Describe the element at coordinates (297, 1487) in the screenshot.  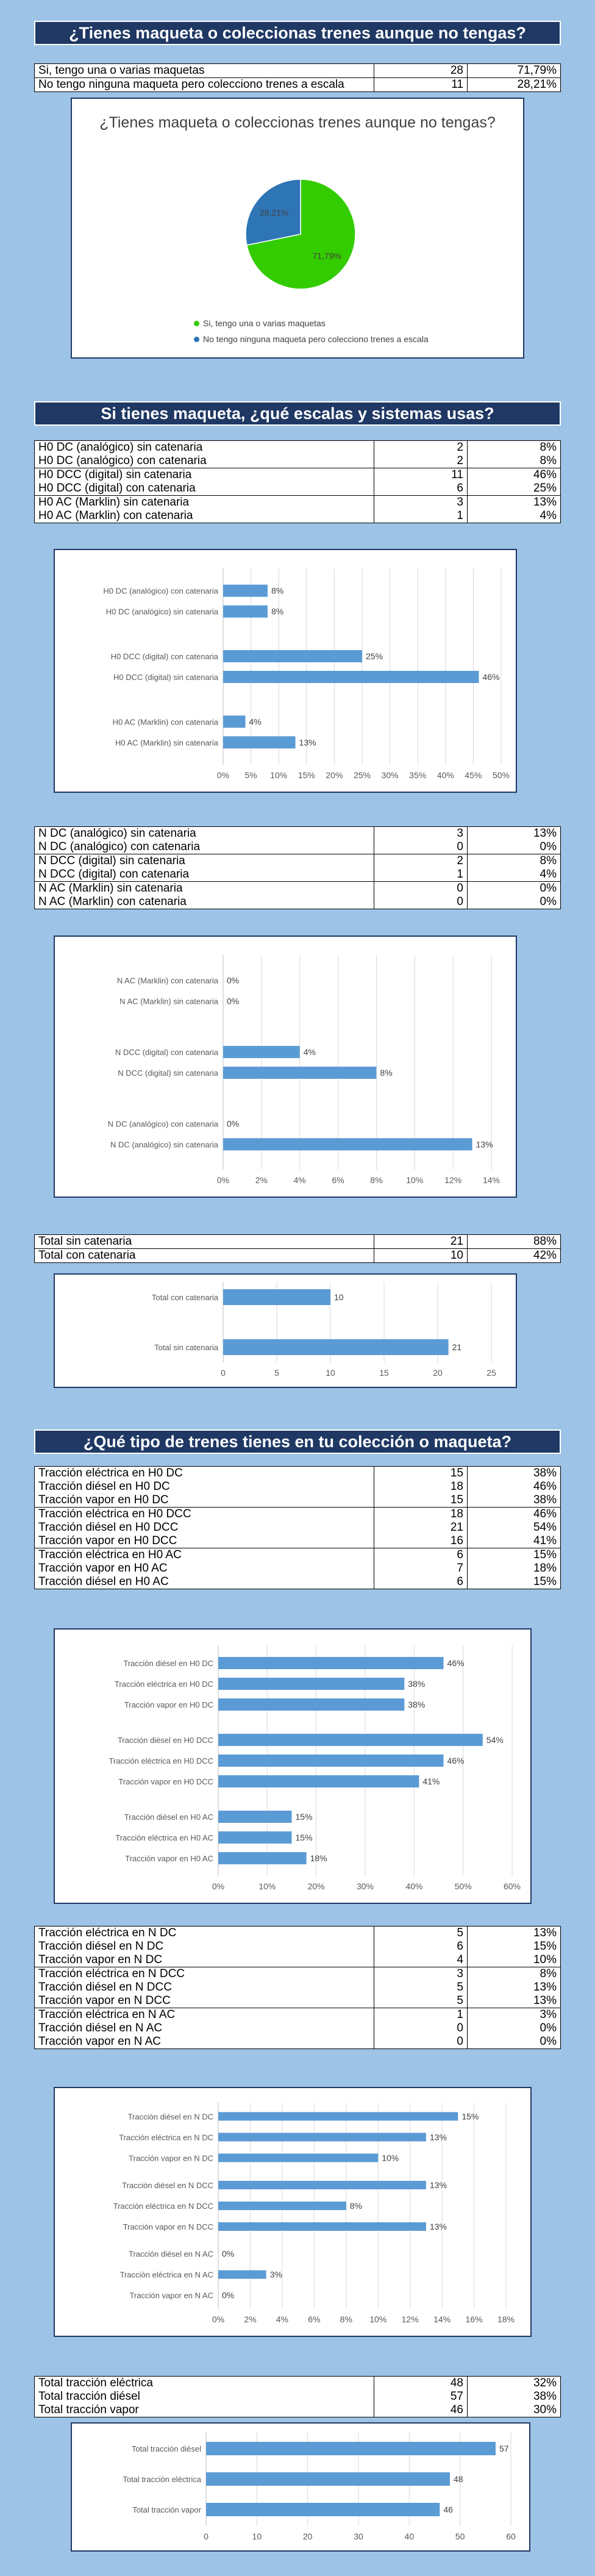
I see `table-row: Tracción diésel en H0 DC 18 46%` at that location.